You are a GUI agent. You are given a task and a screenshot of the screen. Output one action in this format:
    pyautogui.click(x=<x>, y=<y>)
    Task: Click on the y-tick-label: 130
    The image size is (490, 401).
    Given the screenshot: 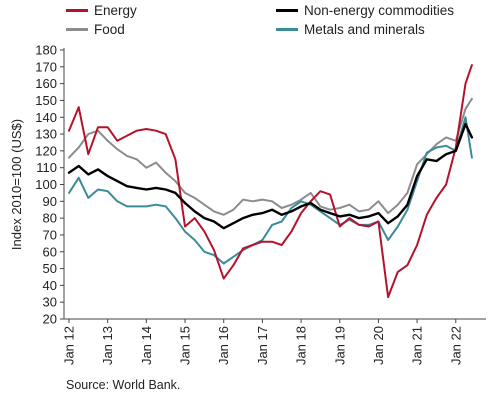 What is the action you would take?
    pyautogui.click(x=46, y=134)
    